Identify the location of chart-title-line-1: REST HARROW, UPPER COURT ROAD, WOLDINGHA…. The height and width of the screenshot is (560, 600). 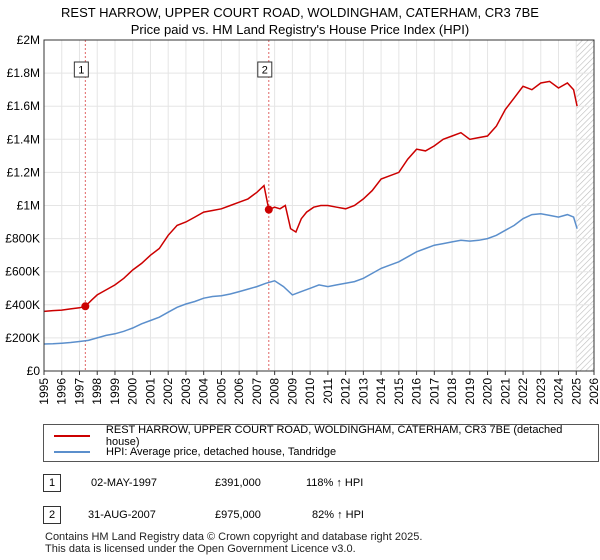
(300, 12).